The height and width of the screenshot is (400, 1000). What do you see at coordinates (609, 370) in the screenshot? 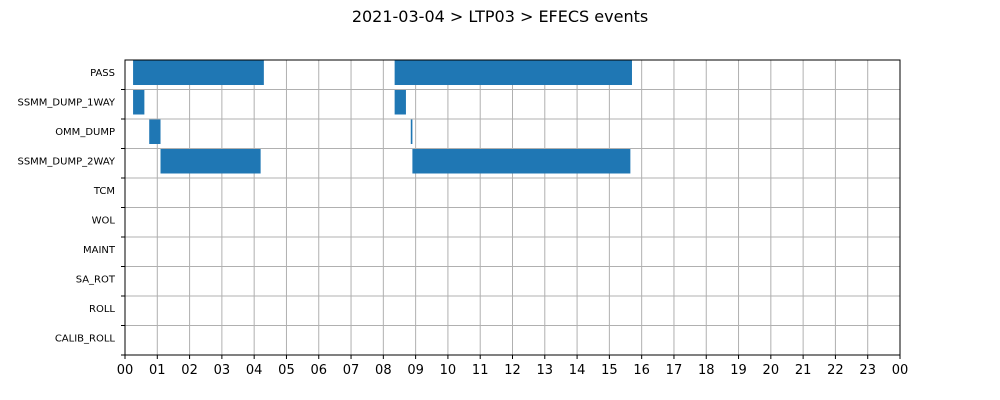
I see `xtick-label: 15` at bounding box center [609, 370].